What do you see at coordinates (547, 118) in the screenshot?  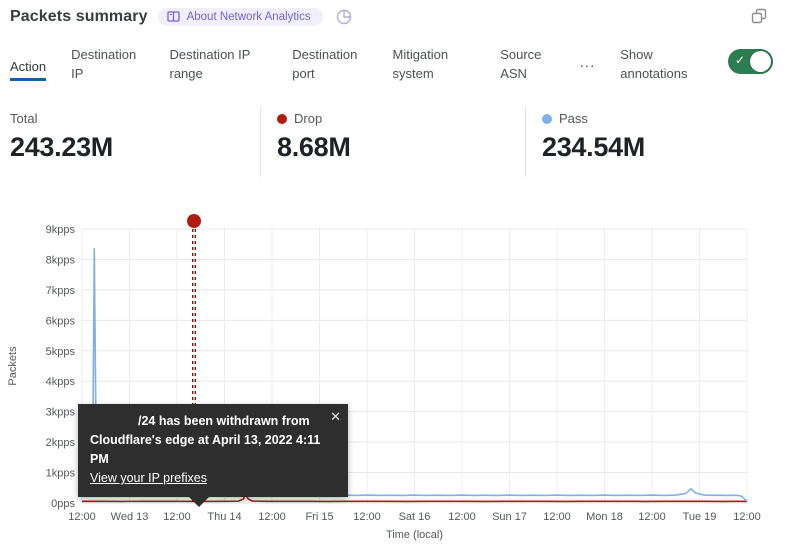 I see `pass-legend-dot` at bounding box center [547, 118].